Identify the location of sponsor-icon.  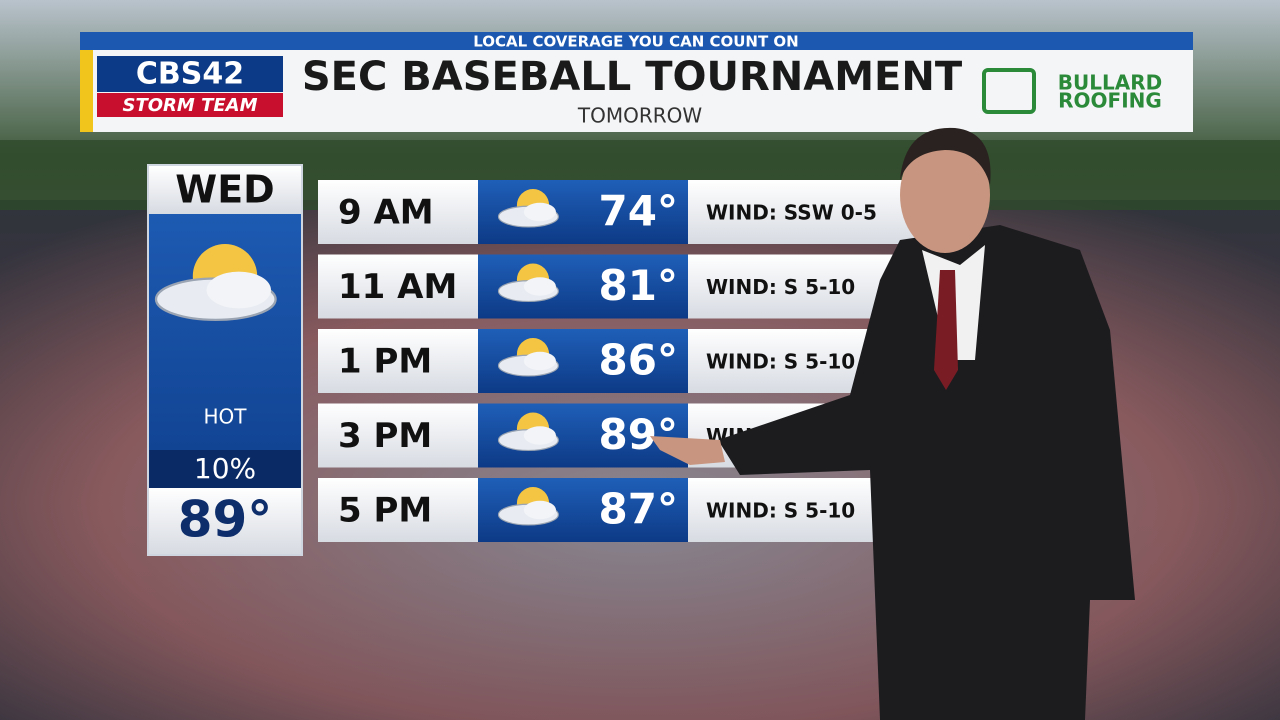
(1009, 91).